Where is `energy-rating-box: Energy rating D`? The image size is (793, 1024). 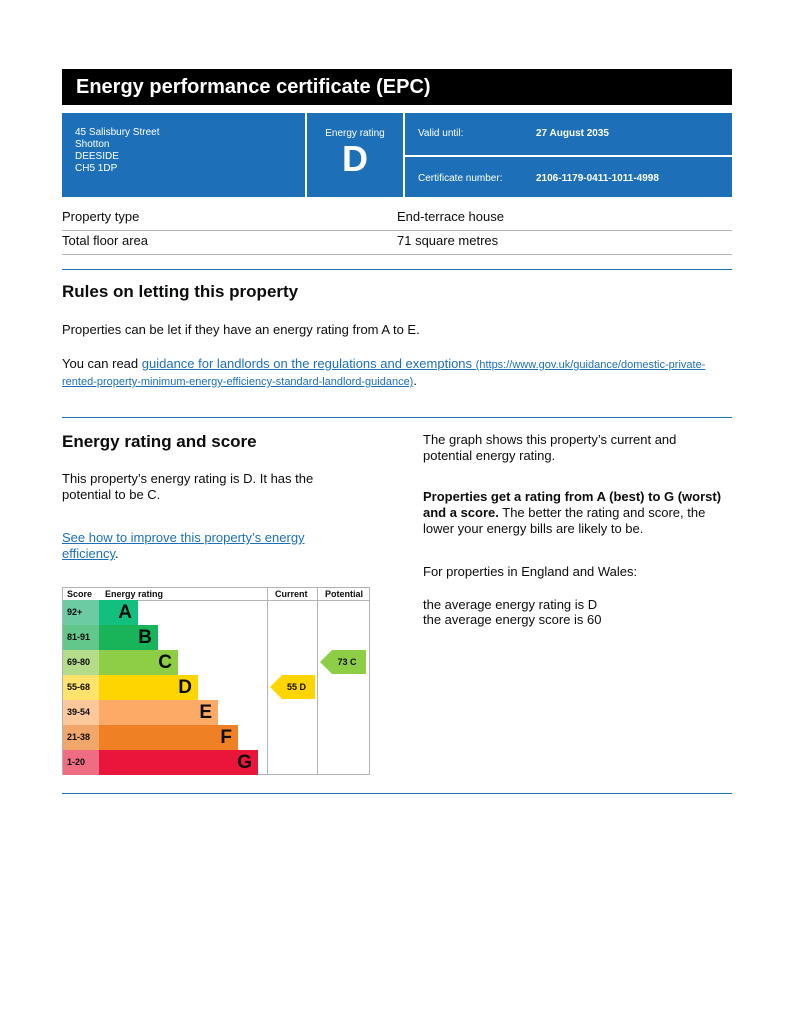 energy-rating-box: Energy rating D is located at coordinates (355, 155).